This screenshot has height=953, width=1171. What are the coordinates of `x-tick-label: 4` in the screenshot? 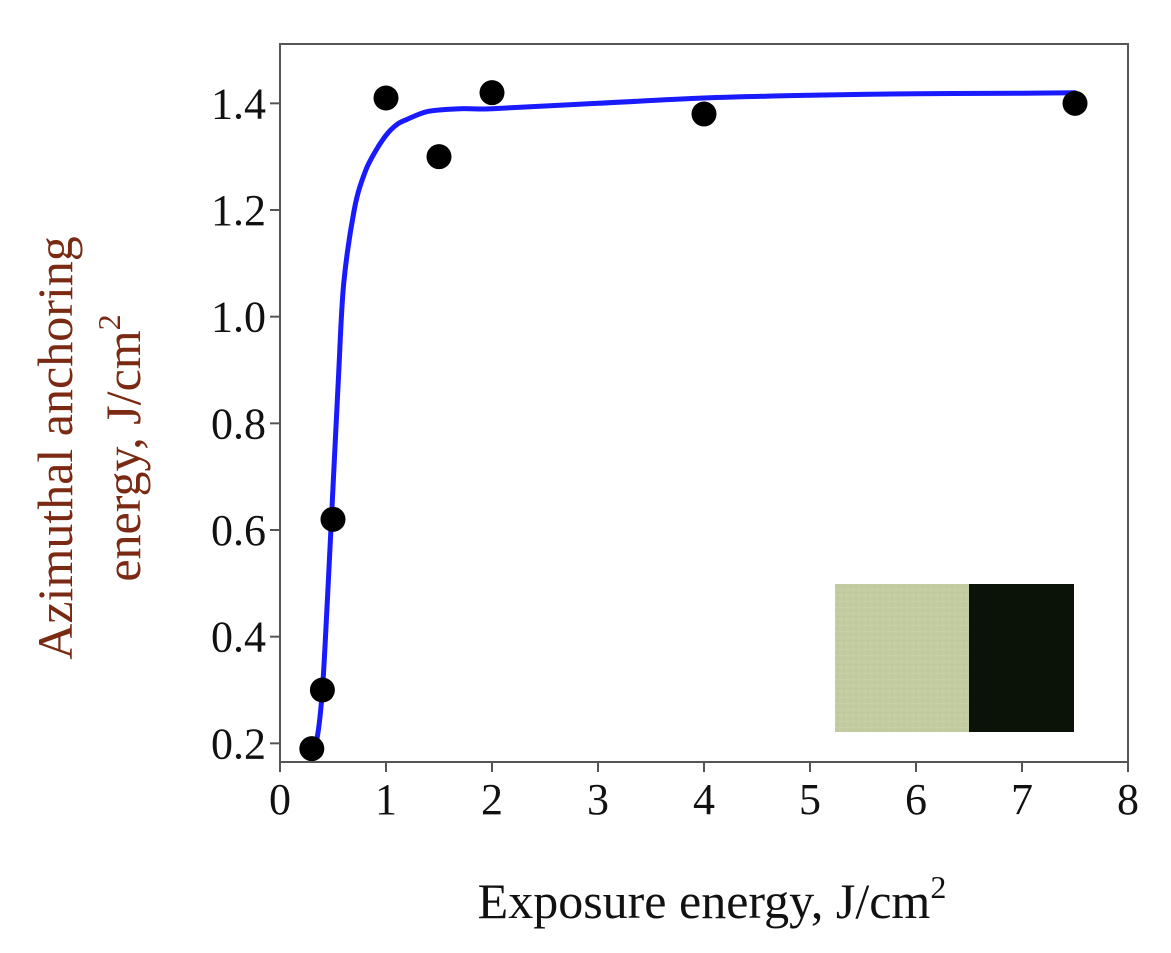 It's located at (704, 799).